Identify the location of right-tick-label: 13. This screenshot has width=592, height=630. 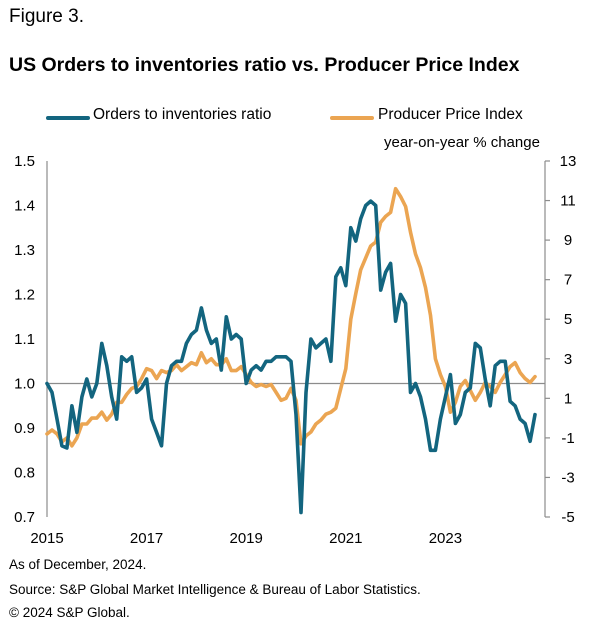
(568, 161).